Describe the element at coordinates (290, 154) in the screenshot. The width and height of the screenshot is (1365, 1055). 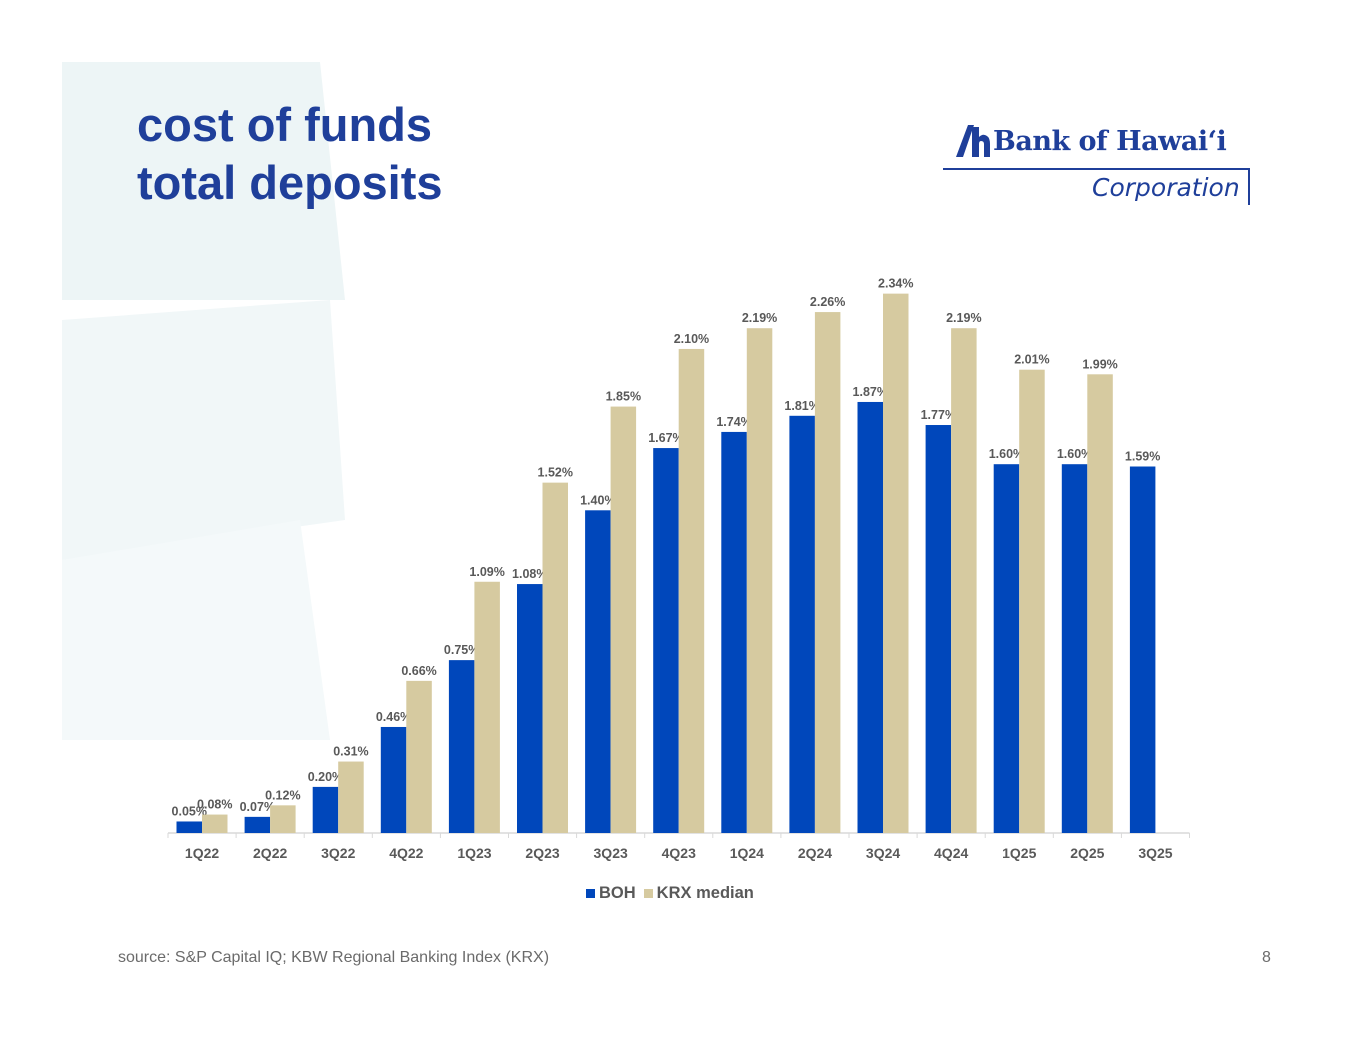
I see `slide-title: cost of funds total deposits` at that location.